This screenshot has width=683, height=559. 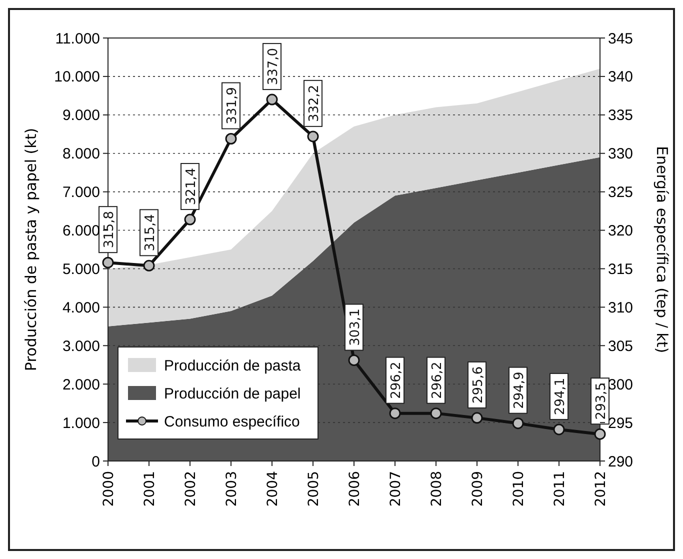 What do you see at coordinates (81, 193) in the screenshot?
I see `y-tick-label: 7.000` at bounding box center [81, 193].